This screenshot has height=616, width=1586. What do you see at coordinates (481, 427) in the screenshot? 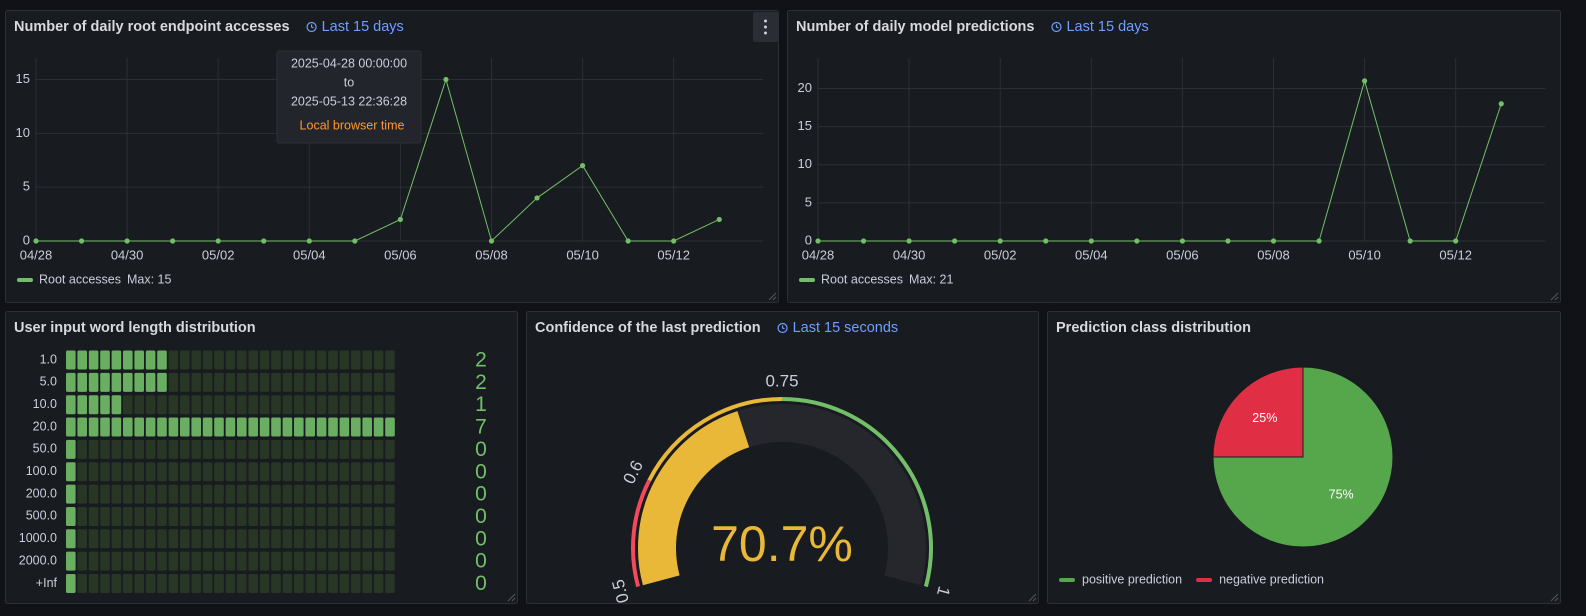
I see `row-value: 7` at bounding box center [481, 427].